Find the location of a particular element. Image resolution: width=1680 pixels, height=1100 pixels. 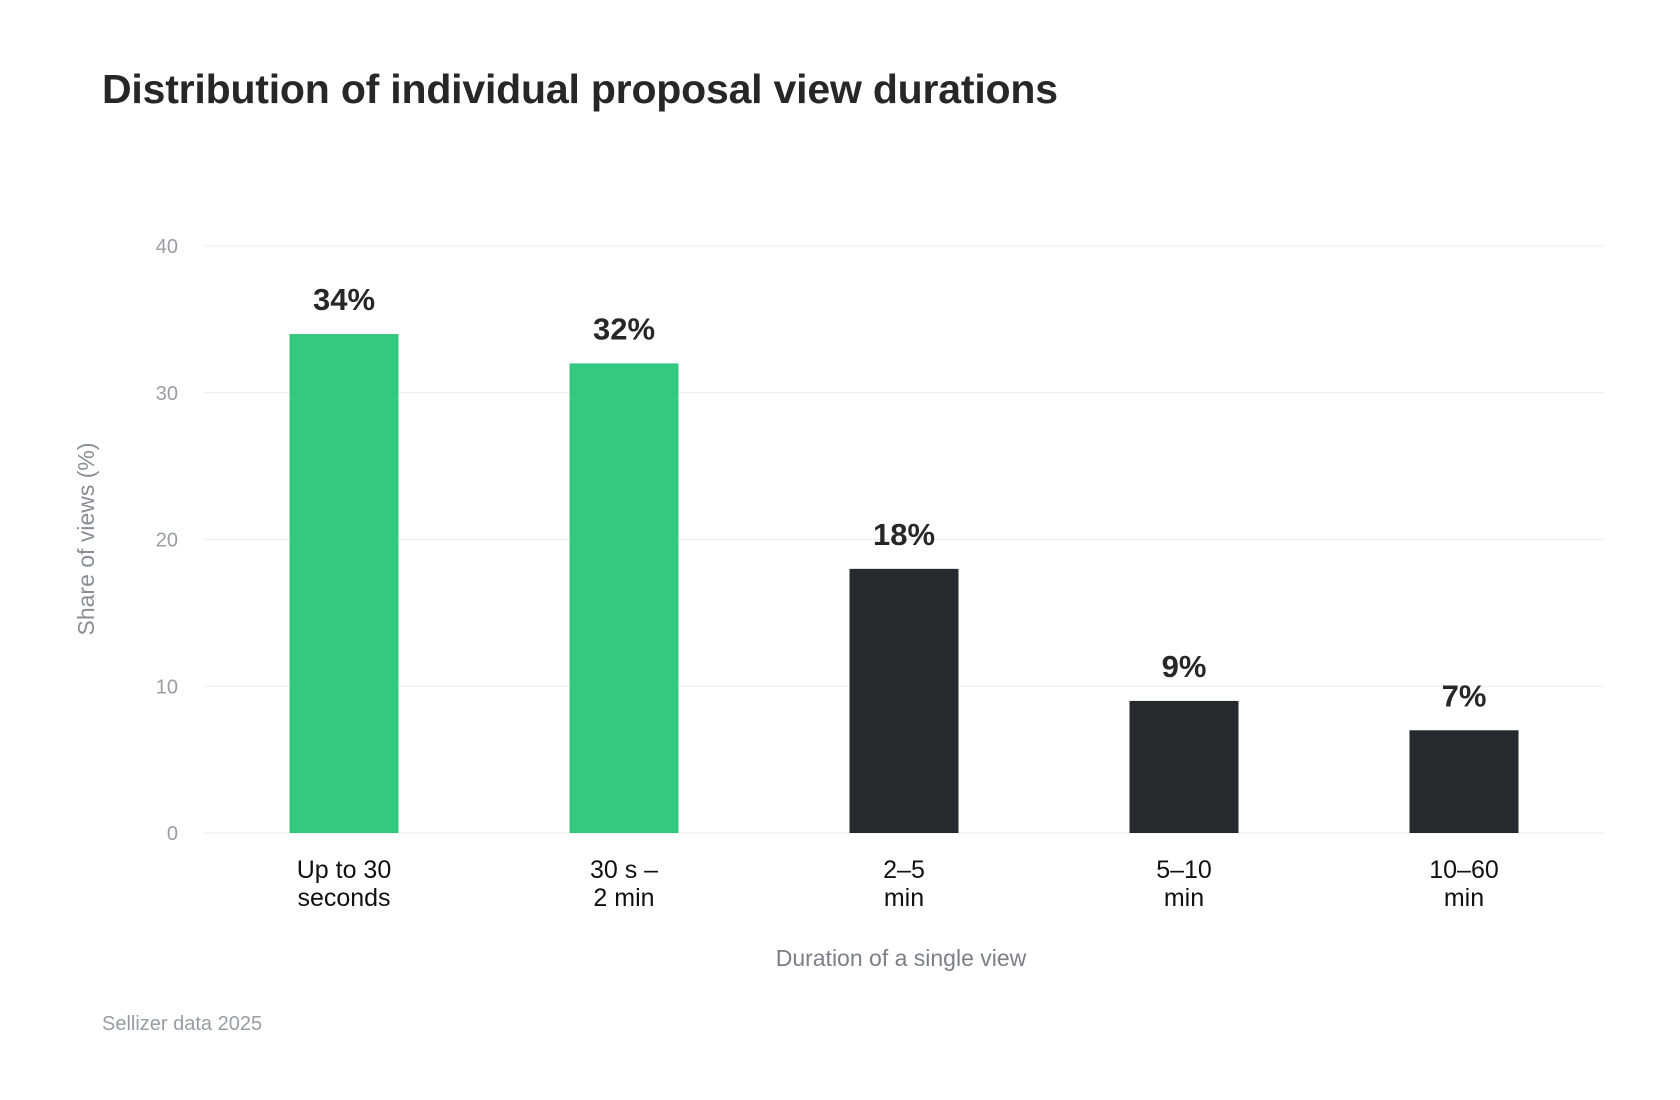

x-tick-label-line: 5–10 is located at coordinates (1184, 870).